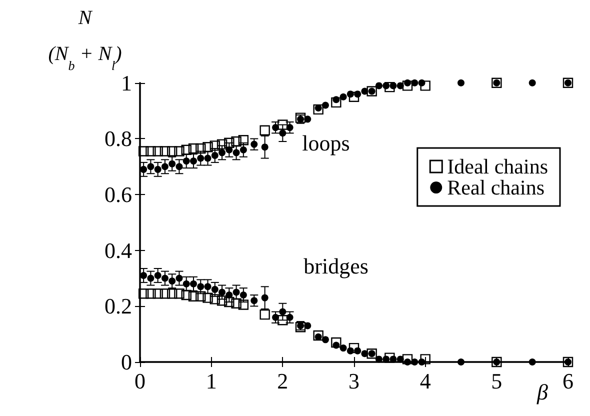 The width and height of the screenshot is (590, 416). What do you see at coordinates (568, 381) in the screenshot?
I see `x-tick-label: 6` at bounding box center [568, 381].